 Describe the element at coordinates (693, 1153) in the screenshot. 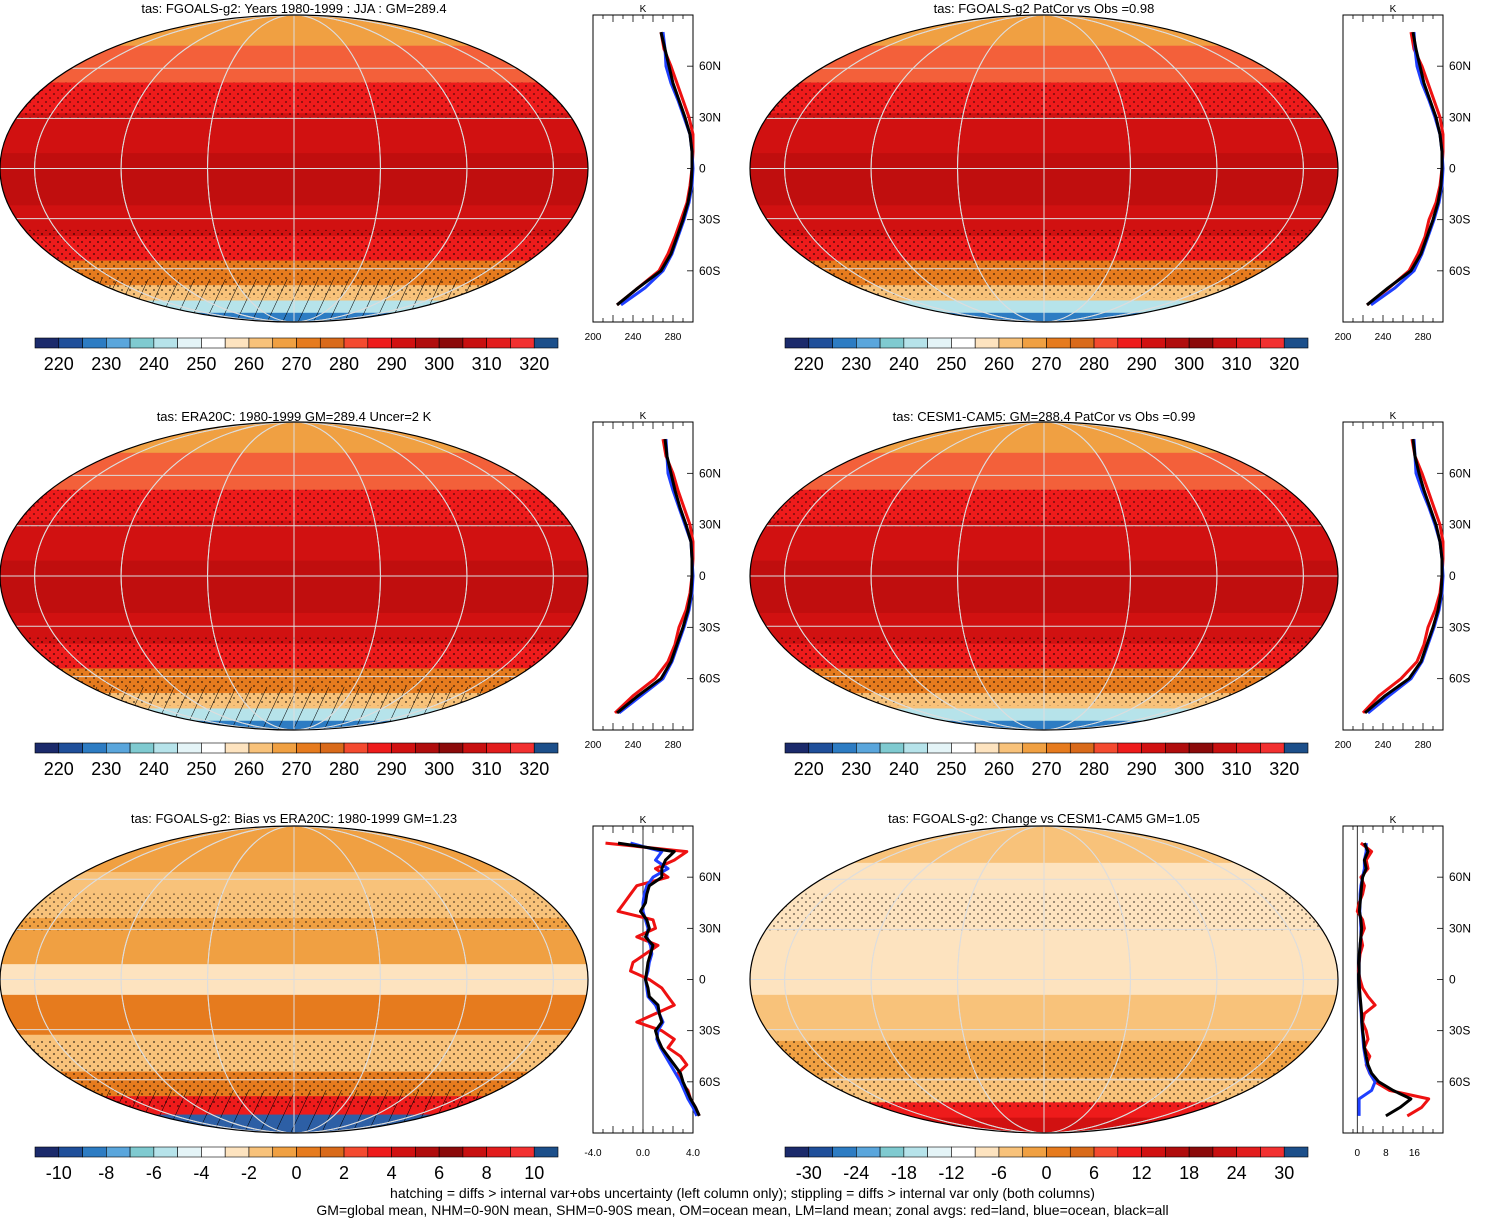

I see `profile-tick-label: 4.0` at that location.